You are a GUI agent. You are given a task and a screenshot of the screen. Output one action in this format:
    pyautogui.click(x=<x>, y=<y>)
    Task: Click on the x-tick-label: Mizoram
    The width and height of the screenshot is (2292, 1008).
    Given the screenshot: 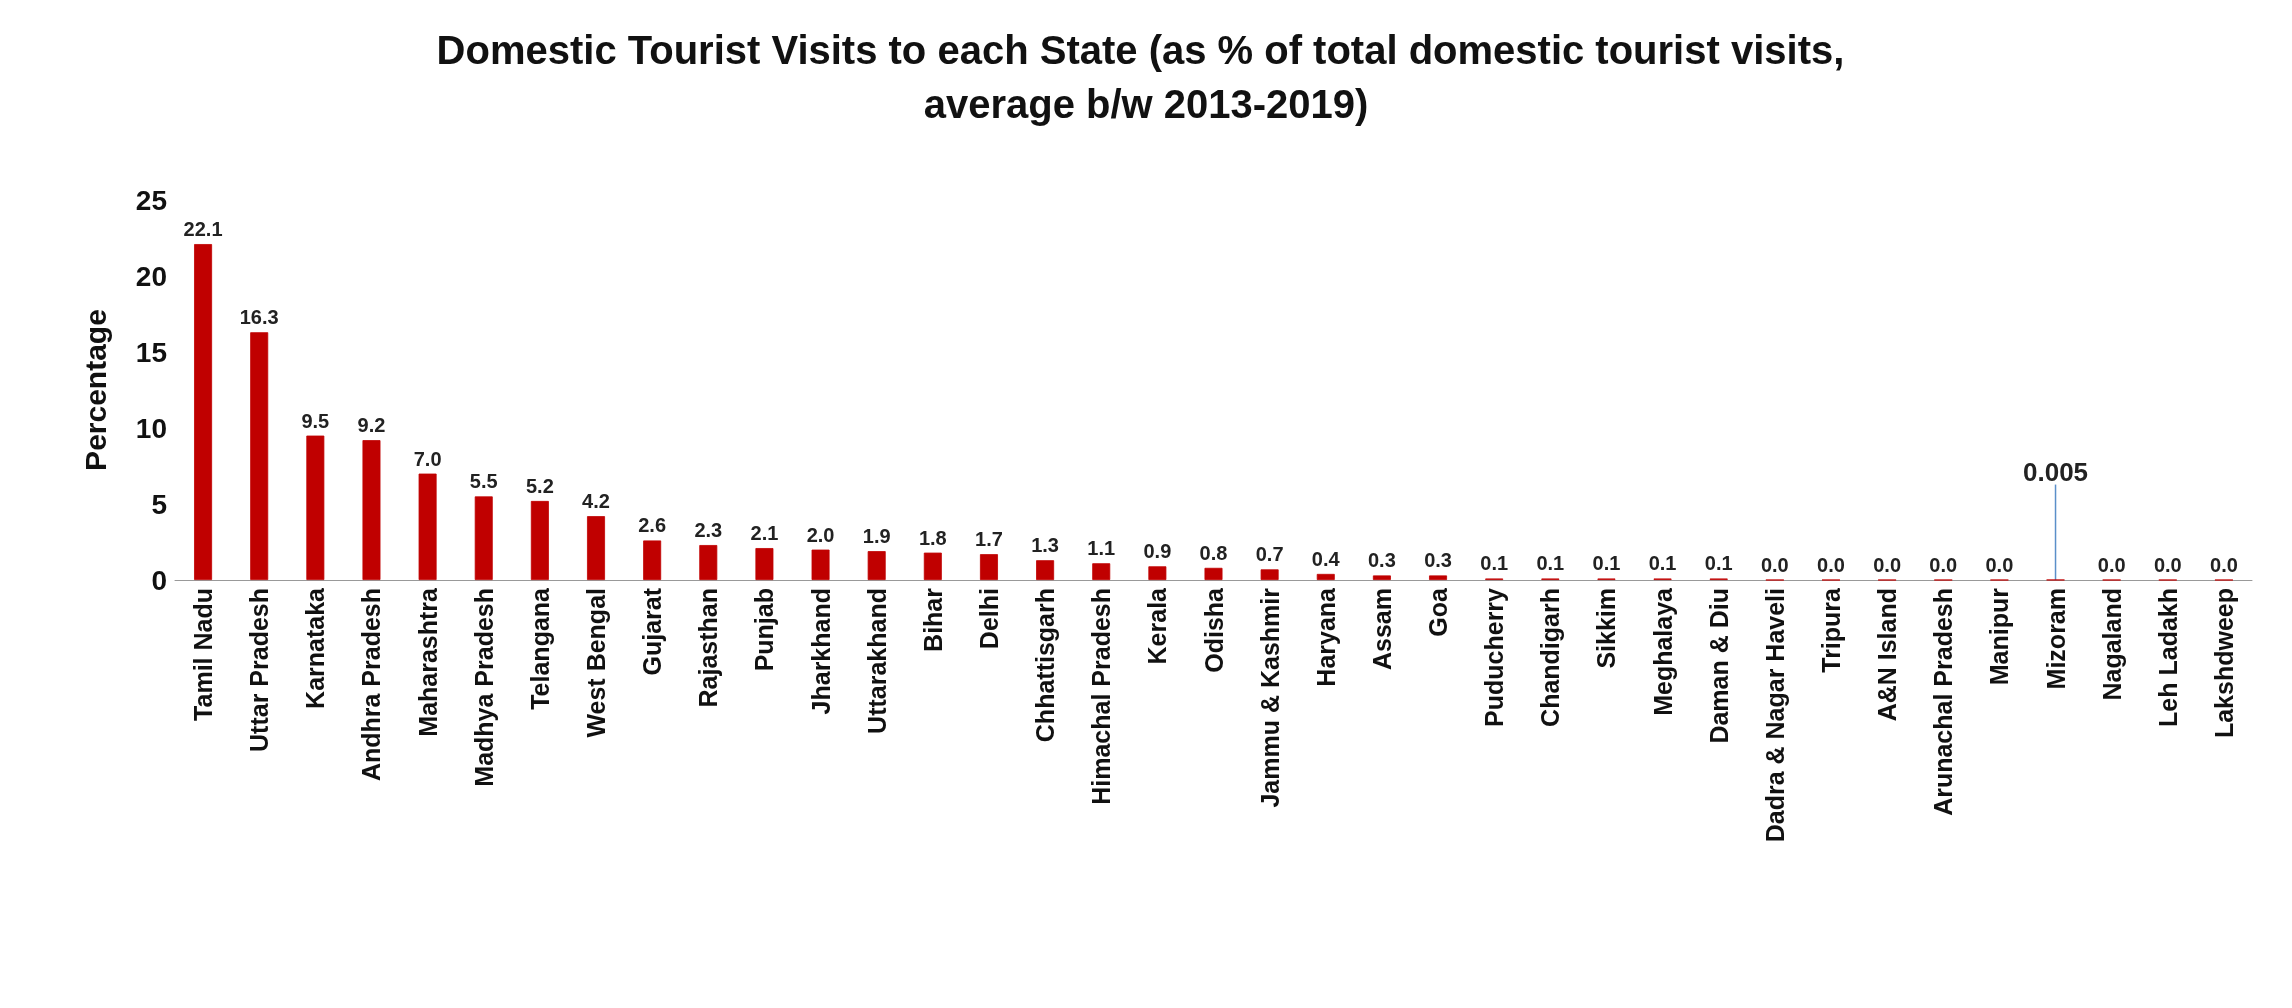 What is the action you would take?
    pyautogui.click(x=2055, y=639)
    